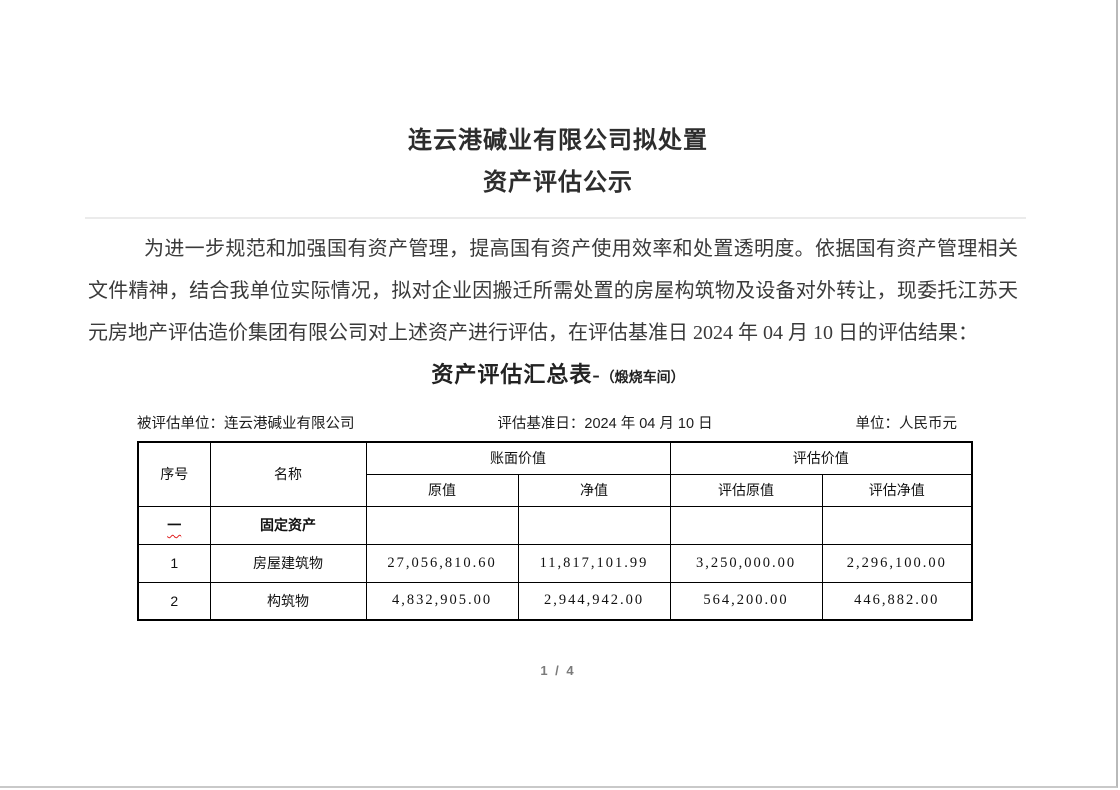 The width and height of the screenshot is (1120, 790). What do you see at coordinates (746, 525) in the screenshot?
I see `cell-appraised-original-empty` at bounding box center [746, 525].